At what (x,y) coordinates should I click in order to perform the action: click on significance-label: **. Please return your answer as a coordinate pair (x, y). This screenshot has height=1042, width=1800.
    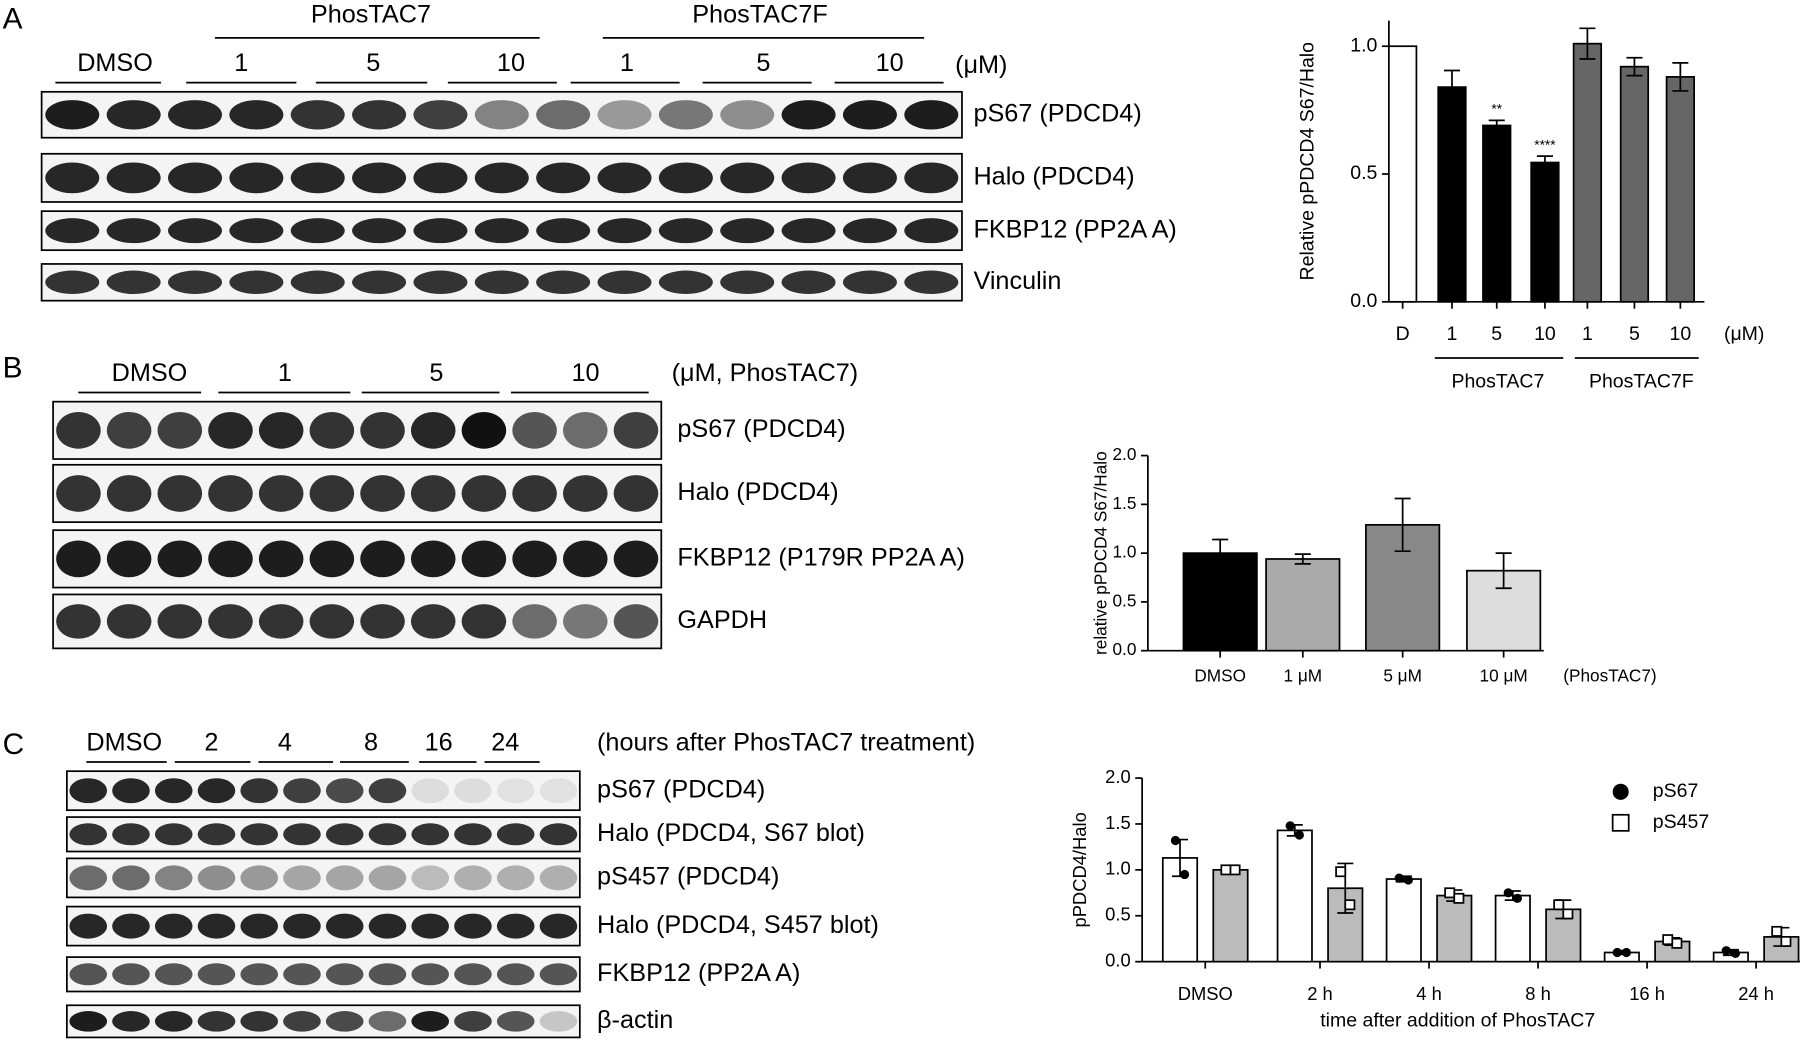
    Looking at the image, I should click on (1496, 109).